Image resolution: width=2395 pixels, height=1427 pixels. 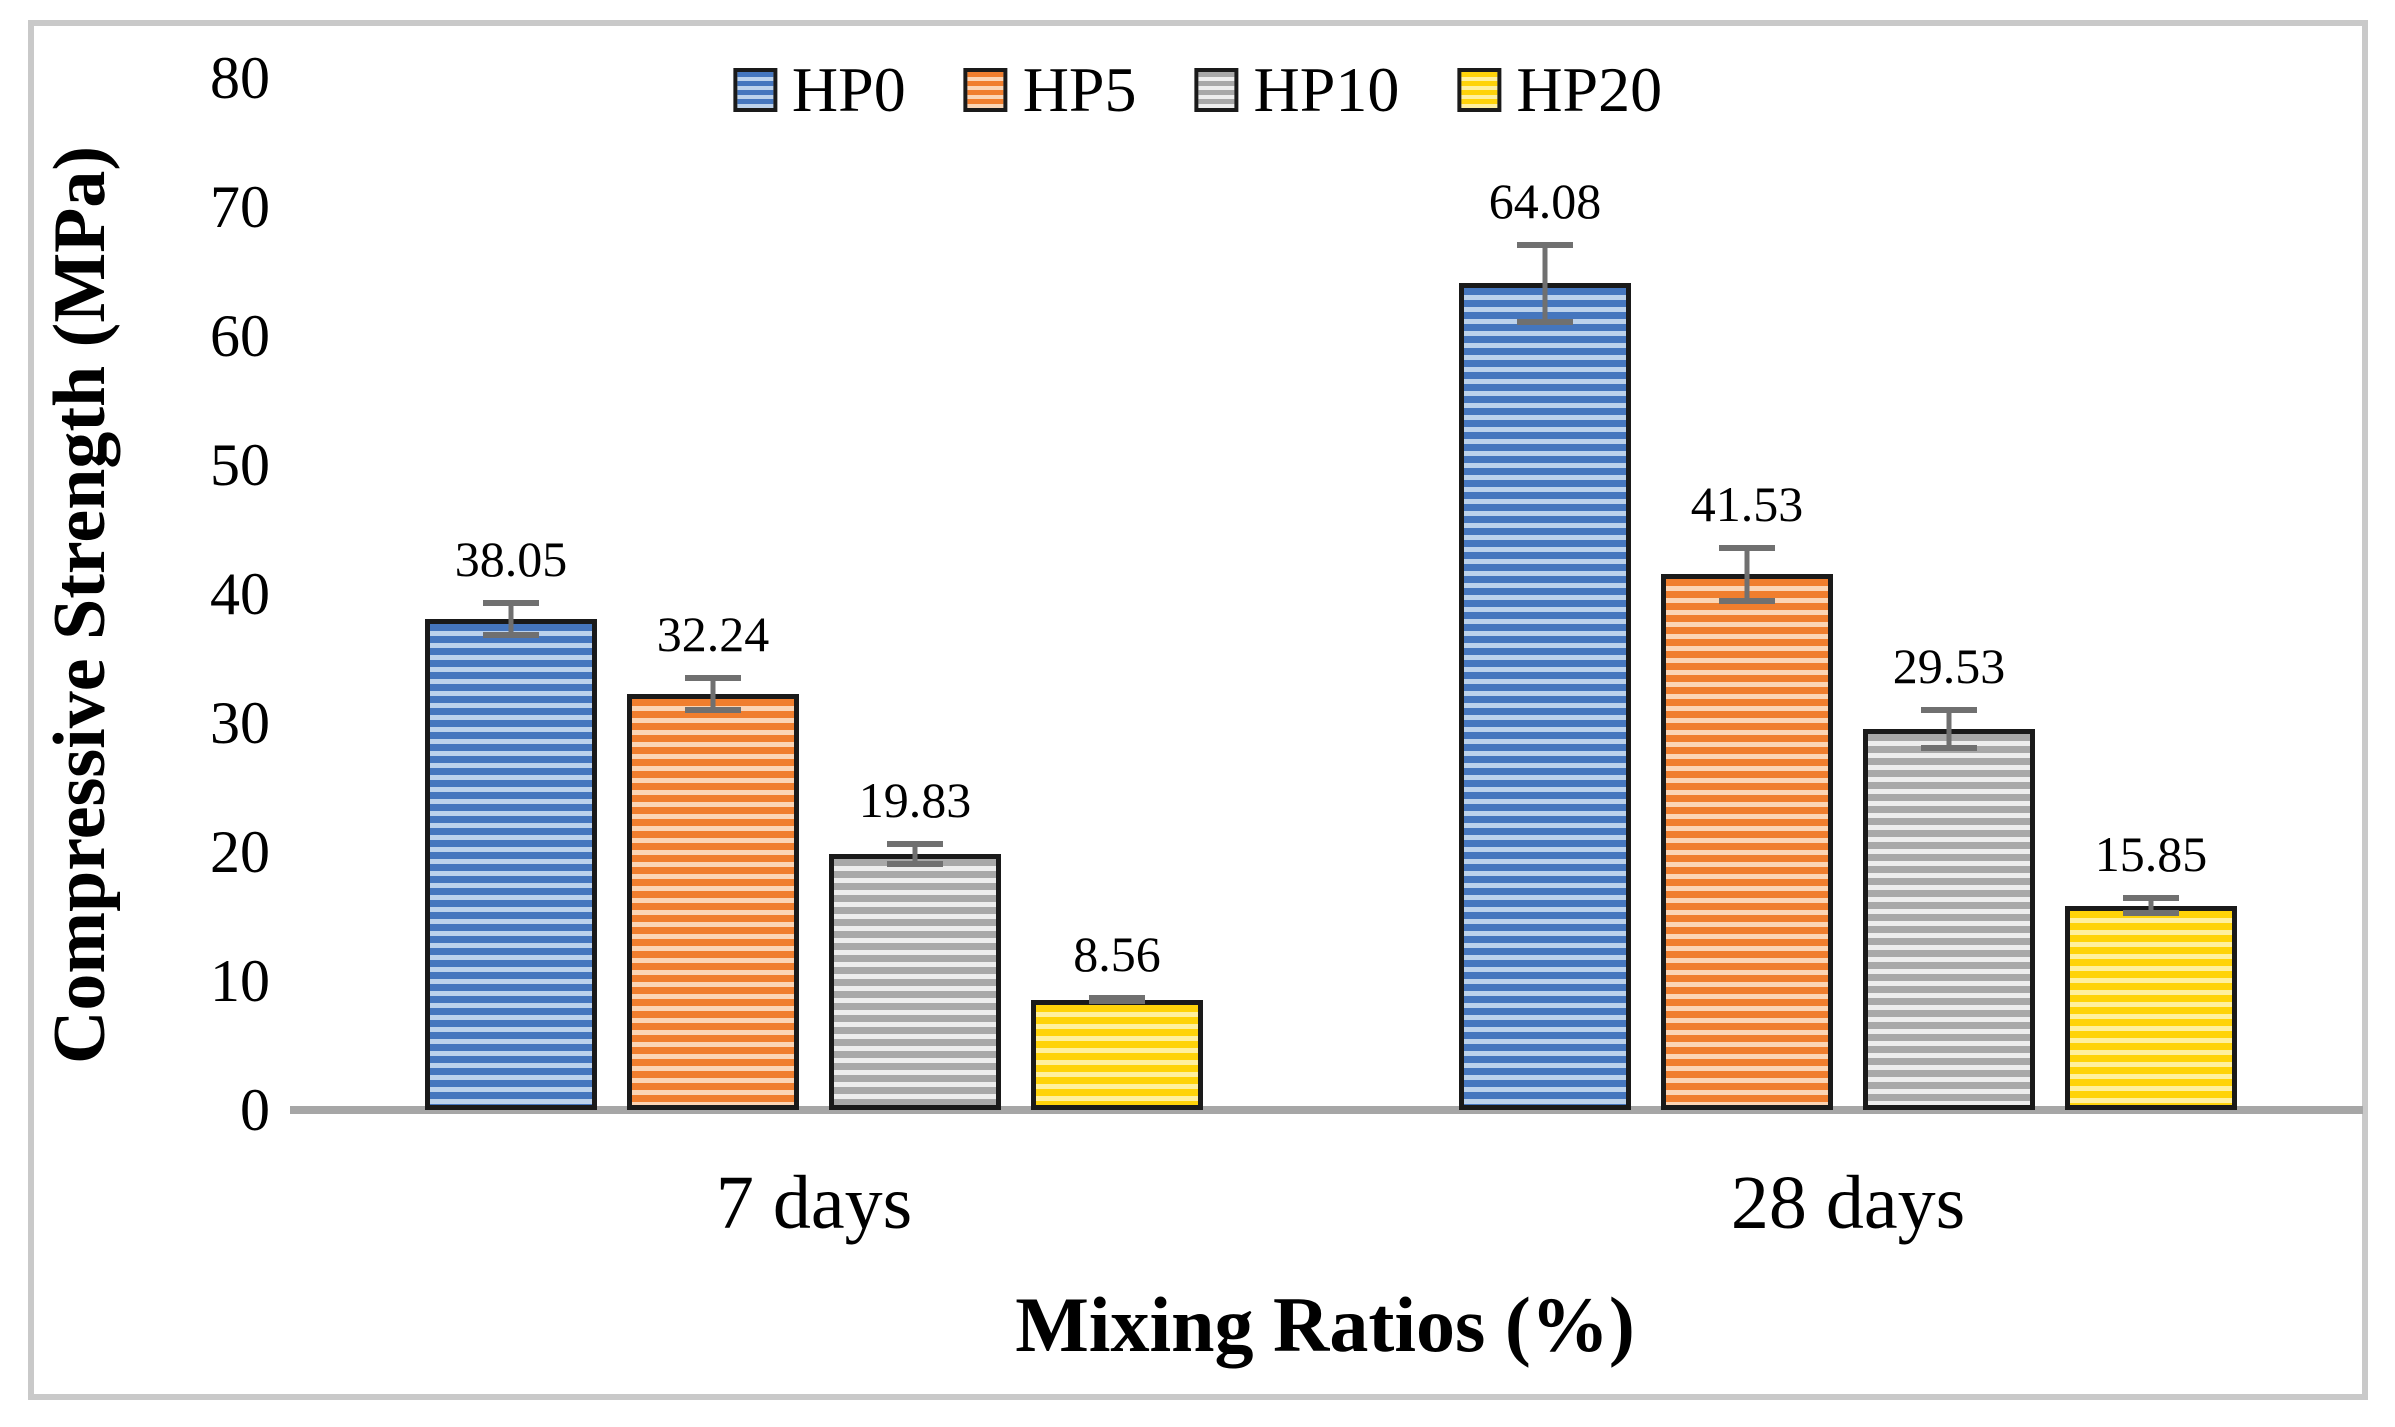 What do you see at coordinates (240, 723) in the screenshot?
I see `y-tick-label-30: 30` at bounding box center [240, 723].